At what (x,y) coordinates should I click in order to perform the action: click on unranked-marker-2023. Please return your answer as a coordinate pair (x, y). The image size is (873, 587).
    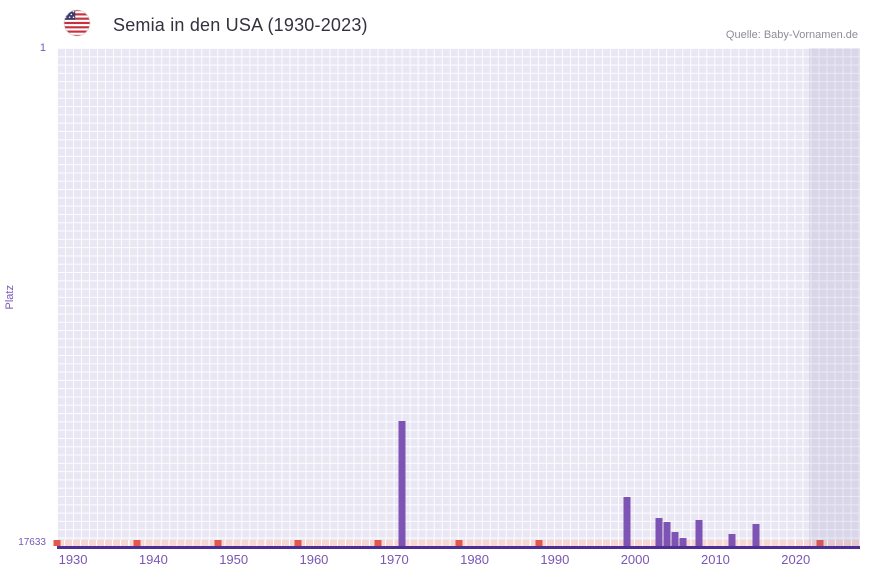
    Looking at the image, I should click on (820, 543).